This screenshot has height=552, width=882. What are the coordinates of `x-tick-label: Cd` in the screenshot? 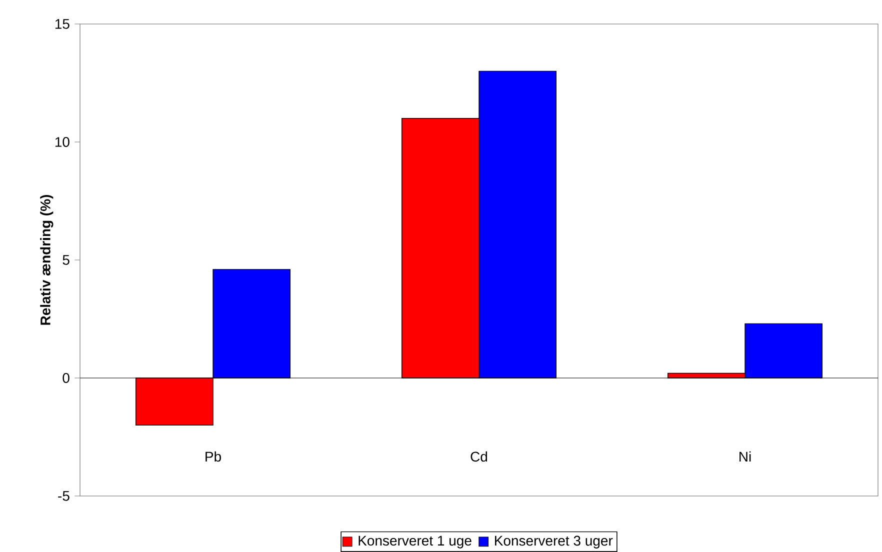 It's located at (479, 456).